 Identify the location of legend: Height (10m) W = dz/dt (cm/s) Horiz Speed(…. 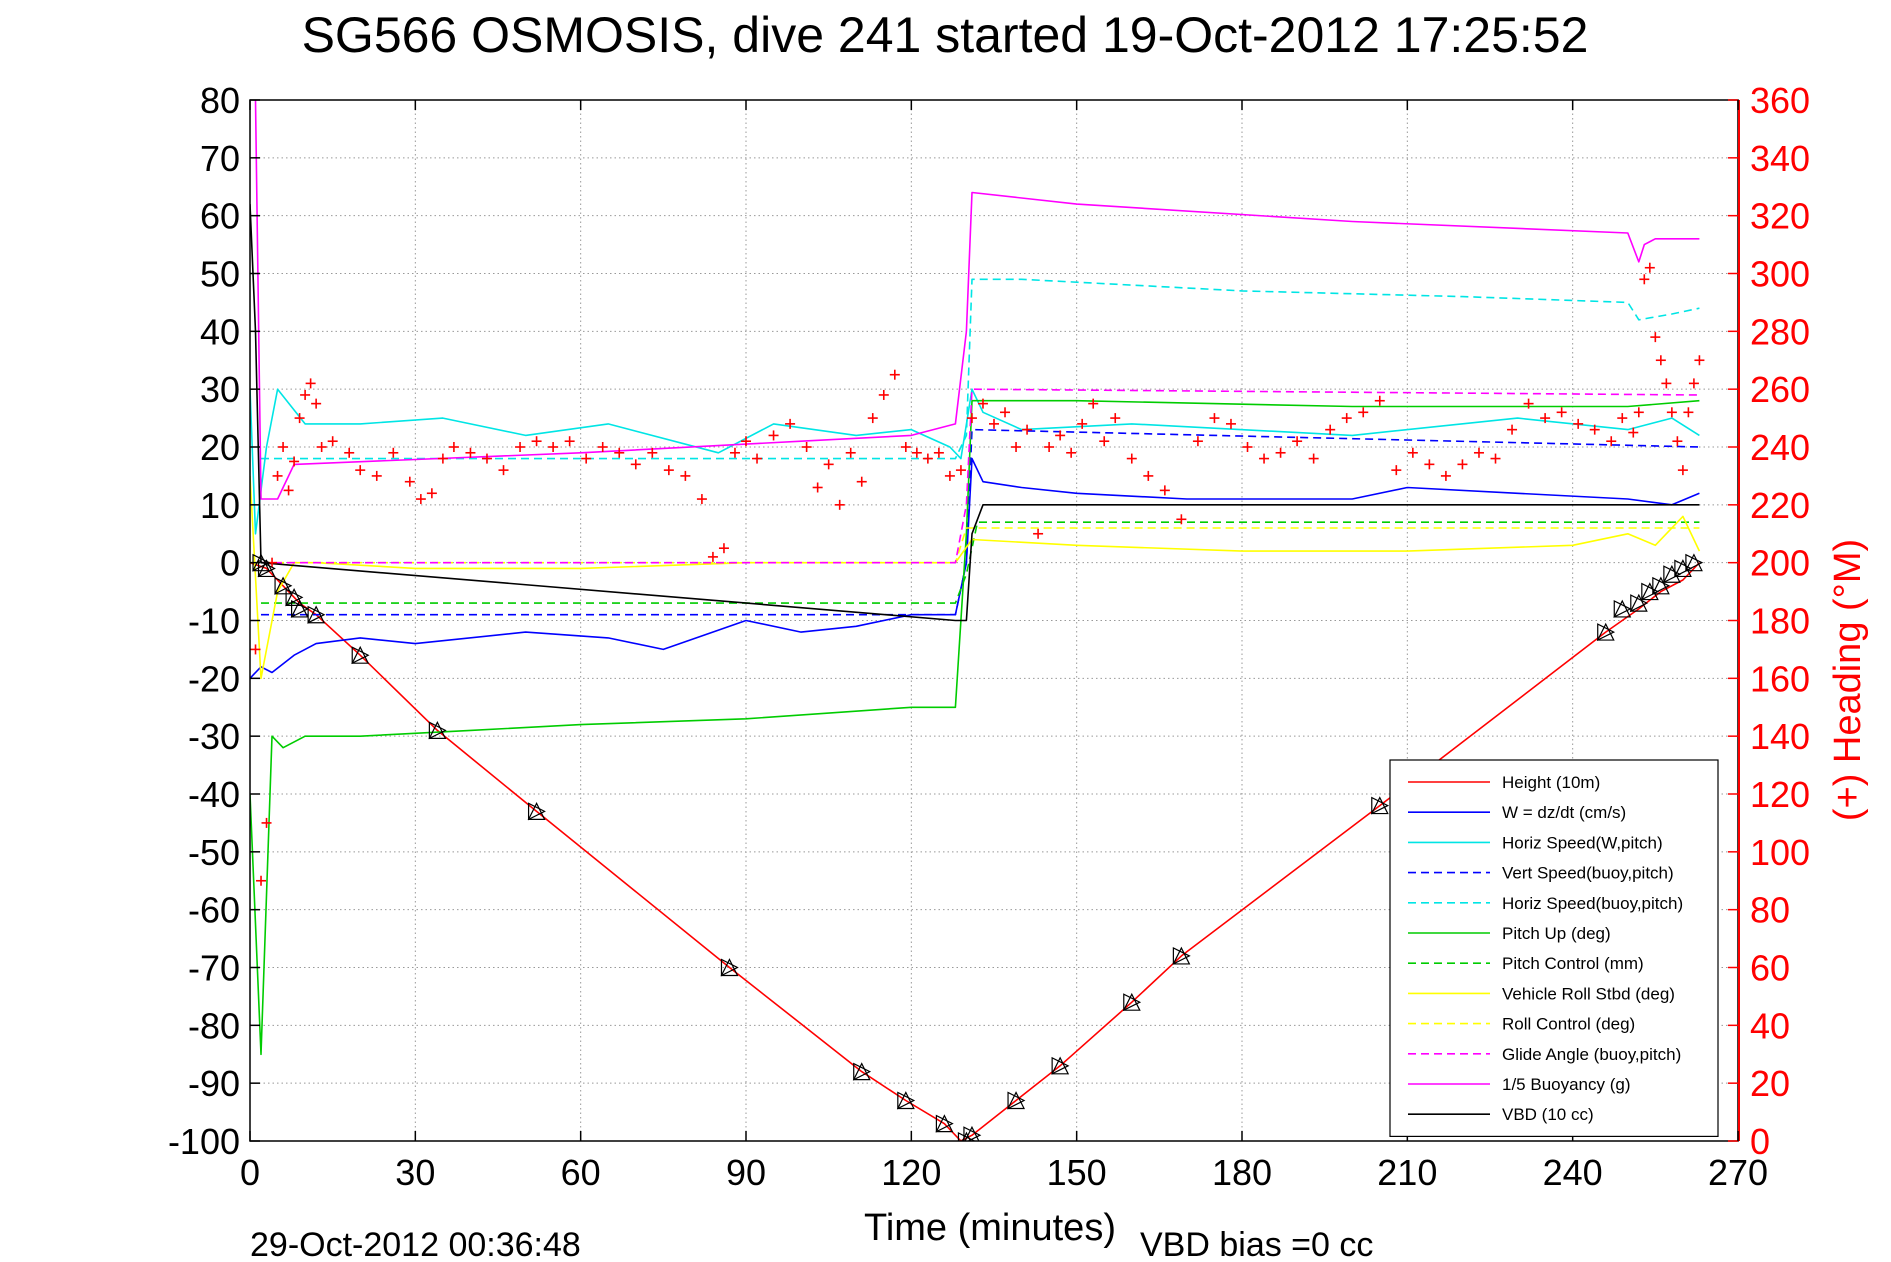
(1554, 948).